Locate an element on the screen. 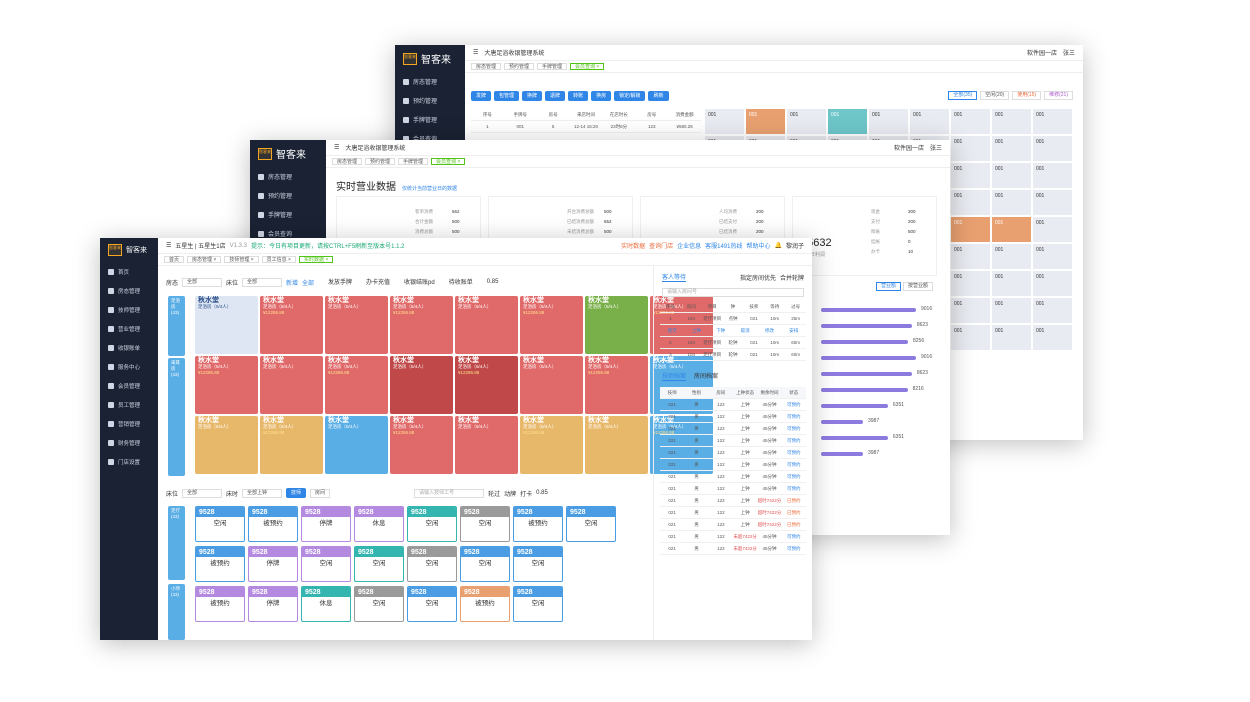 This screenshot has height=702, width=1250. toolbar-button: 换房 is located at coordinates (601, 96).